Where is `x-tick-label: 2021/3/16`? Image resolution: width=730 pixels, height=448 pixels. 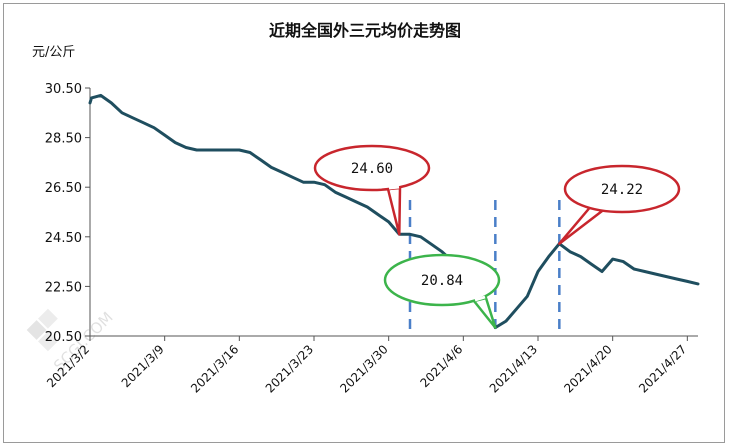 x-tick-label: 2021/3/16 is located at coordinates (214, 368).